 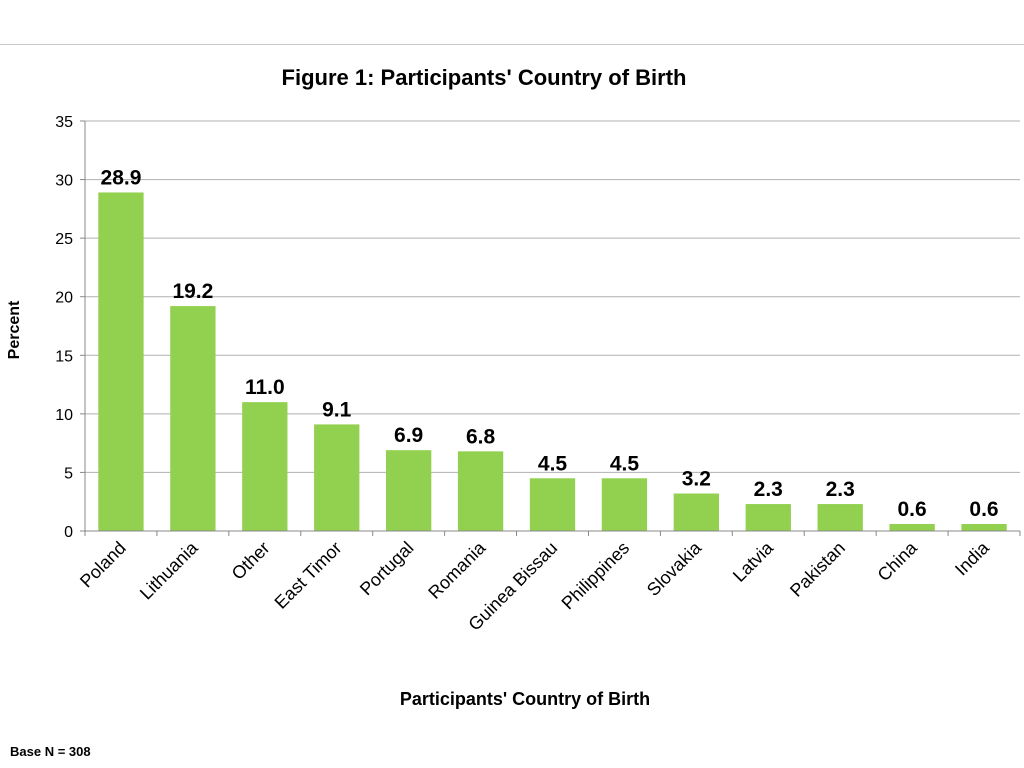 What do you see at coordinates (408, 435) in the screenshot?
I see `data-label: 6.9` at bounding box center [408, 435].